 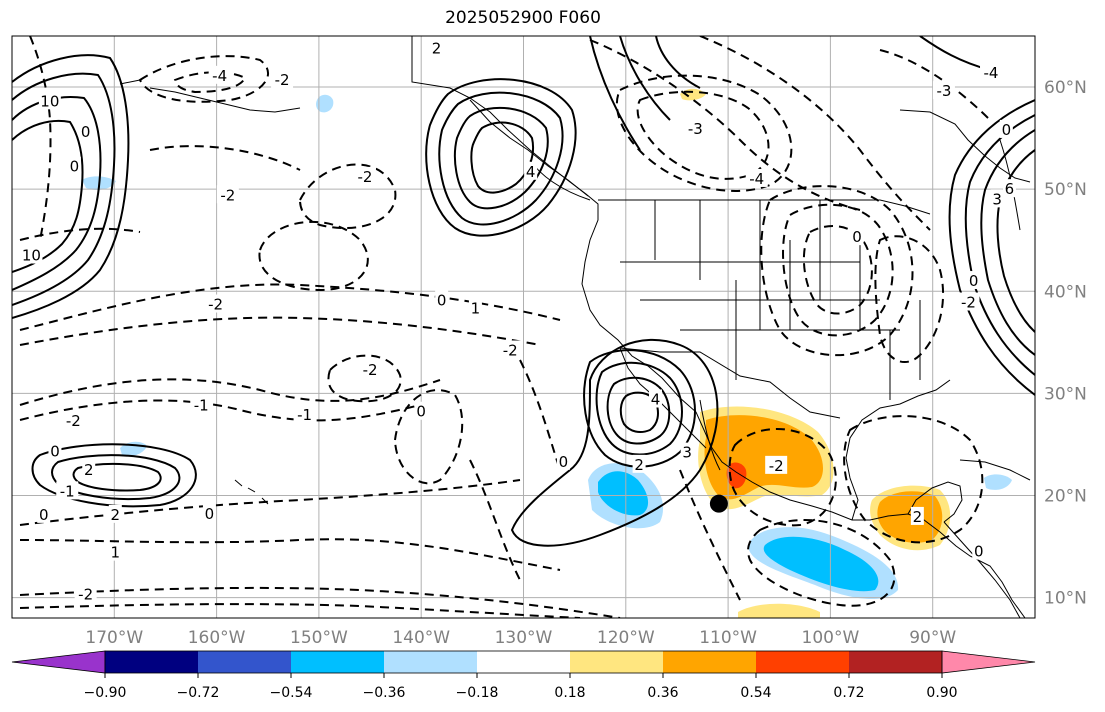 I want to click on contour-label: 1, so click(x=476, y=309).